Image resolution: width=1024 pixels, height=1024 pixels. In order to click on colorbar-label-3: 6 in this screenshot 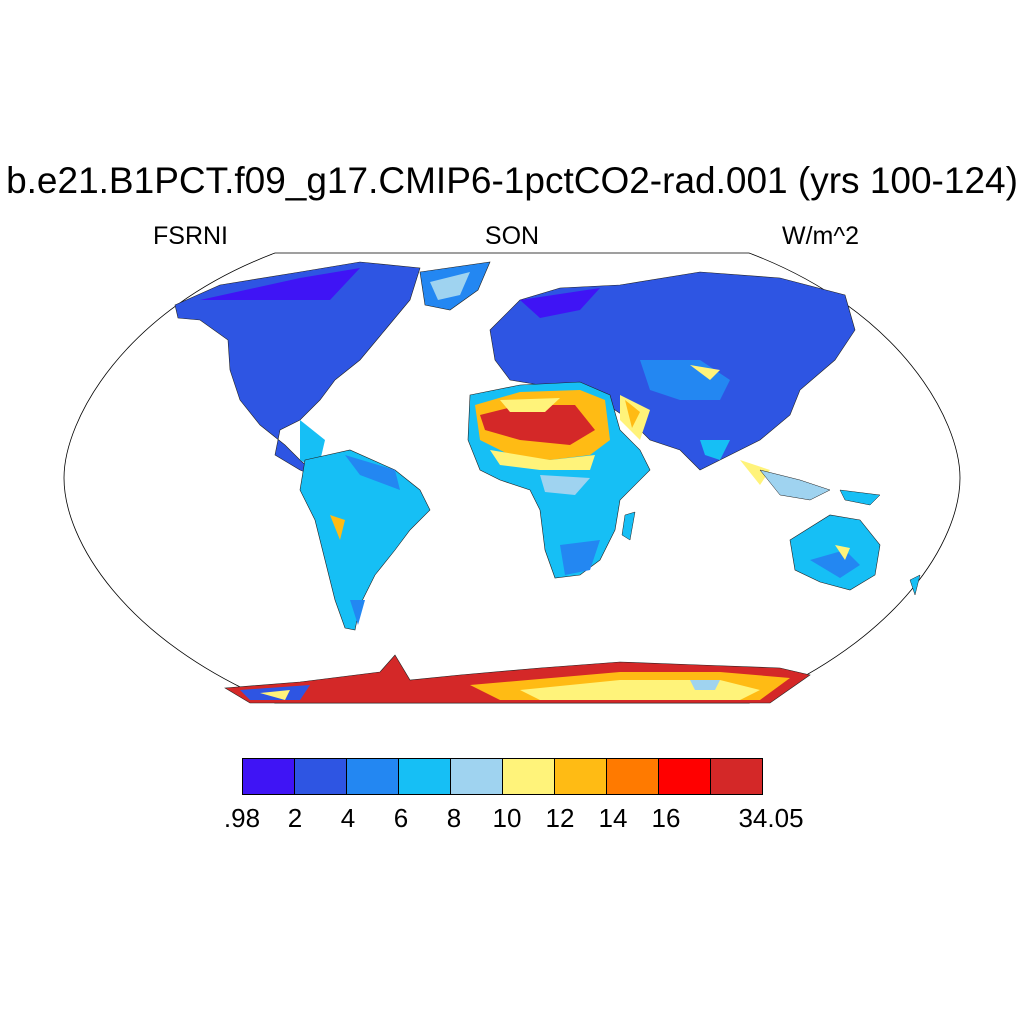, I will do `click(401, 818)`.